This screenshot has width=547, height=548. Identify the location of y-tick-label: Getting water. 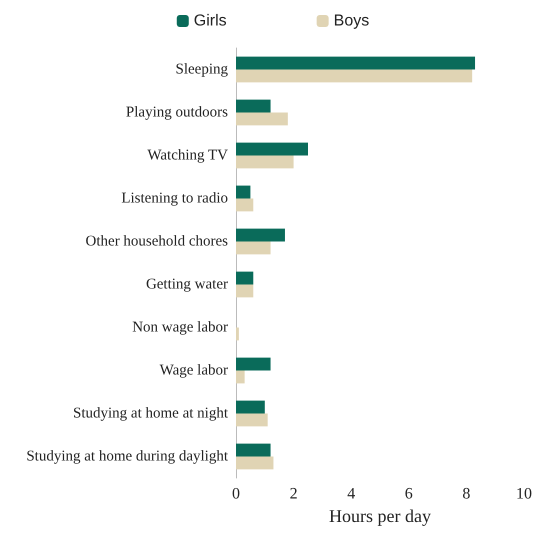
(187, 284).